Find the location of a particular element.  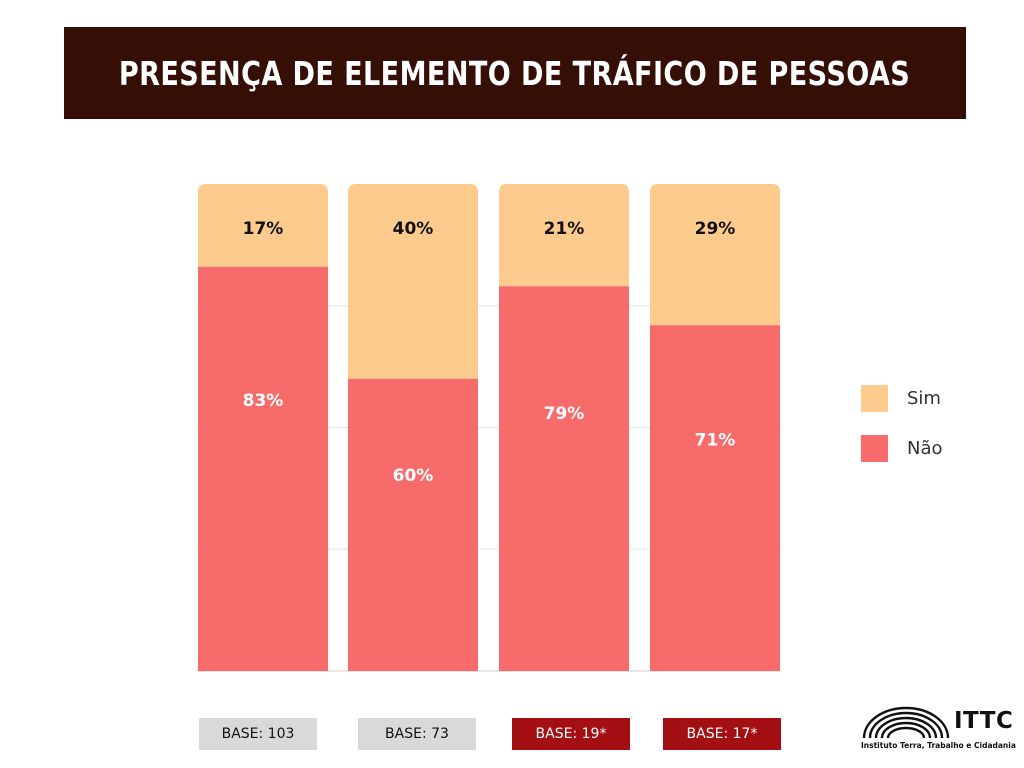

data-label-nao: 60% is located at coordinates (413, 476).